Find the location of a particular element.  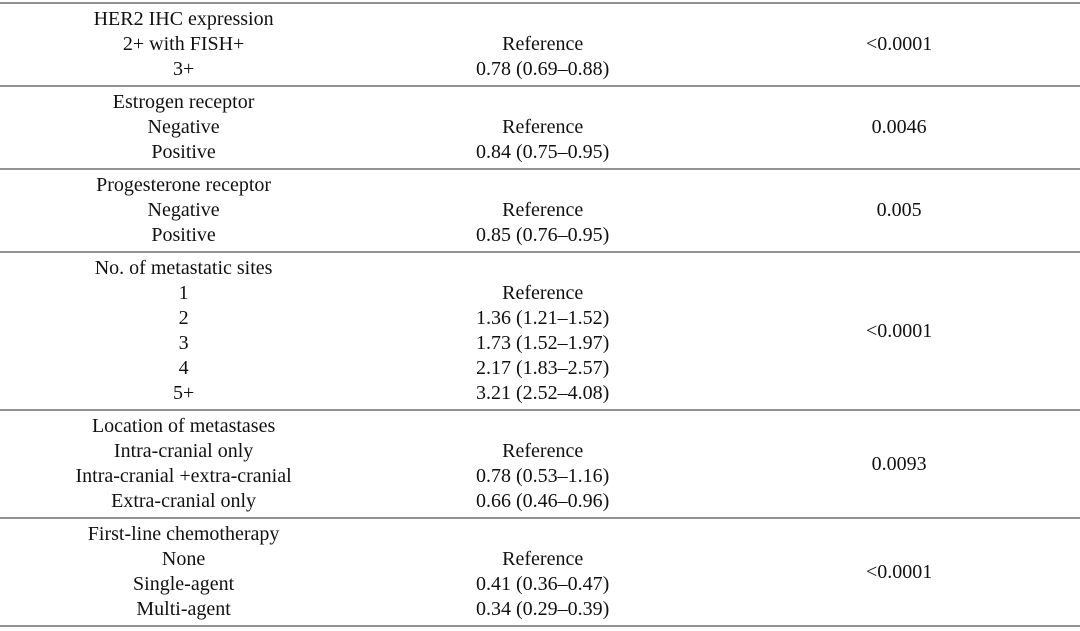

row-label: Intra-cranial +extra-cranial is located at coordinates (183, 476).